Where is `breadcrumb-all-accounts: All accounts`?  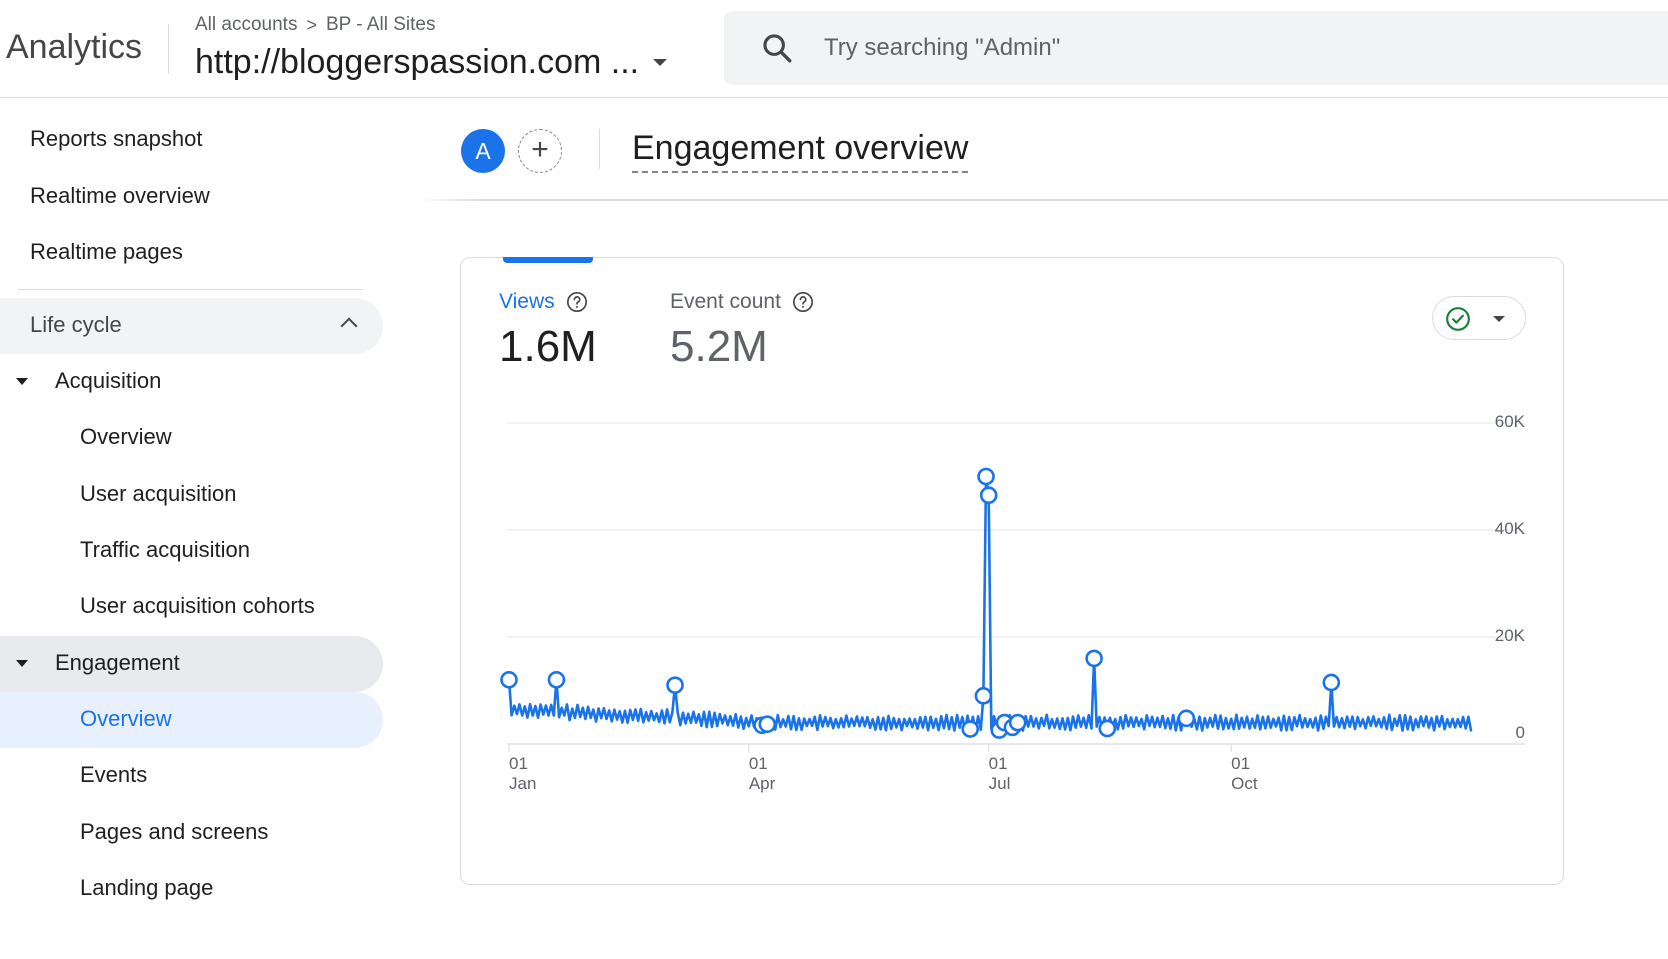
breadcrumb-all-accounts: All accounts is located at coordinates (246, 24).